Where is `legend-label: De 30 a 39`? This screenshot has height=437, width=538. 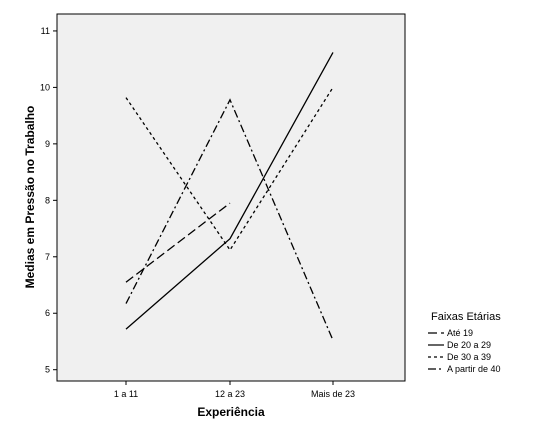
legend-label: De 30 a 39 is located at coordinates (469, 357).